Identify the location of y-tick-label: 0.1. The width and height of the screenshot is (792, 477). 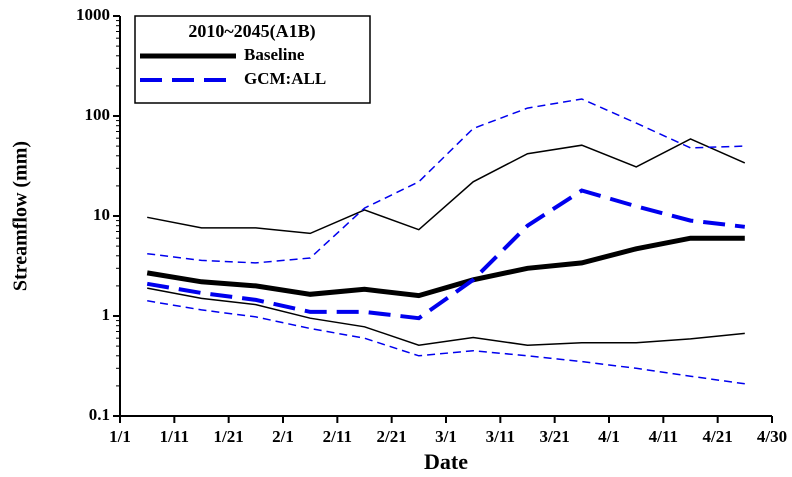
(99, 414).